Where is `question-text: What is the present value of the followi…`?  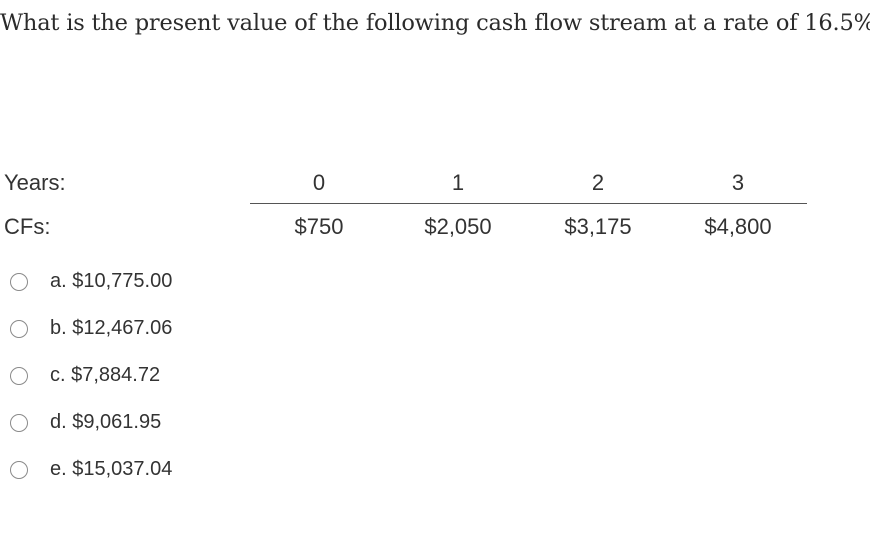
question-text: What is the present value of the followi… is located at coordinates (435, 23).